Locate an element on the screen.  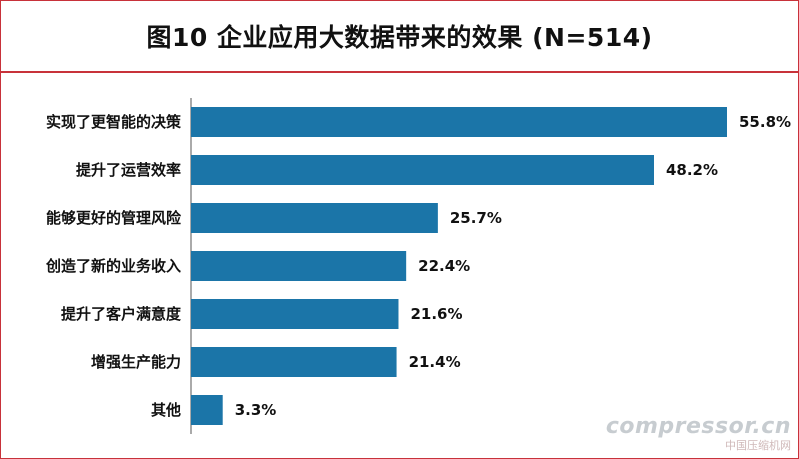
category-label: 提升了运营效率 is located at coordinates (128, 170).